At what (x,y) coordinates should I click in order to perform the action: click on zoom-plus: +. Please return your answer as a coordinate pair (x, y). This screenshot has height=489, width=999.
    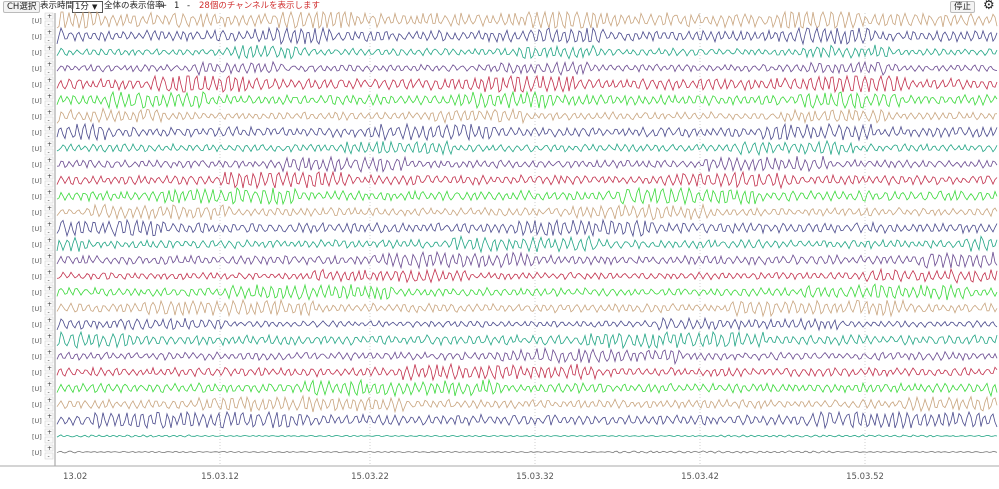
    Looking at the image, I should click on (164, 6).